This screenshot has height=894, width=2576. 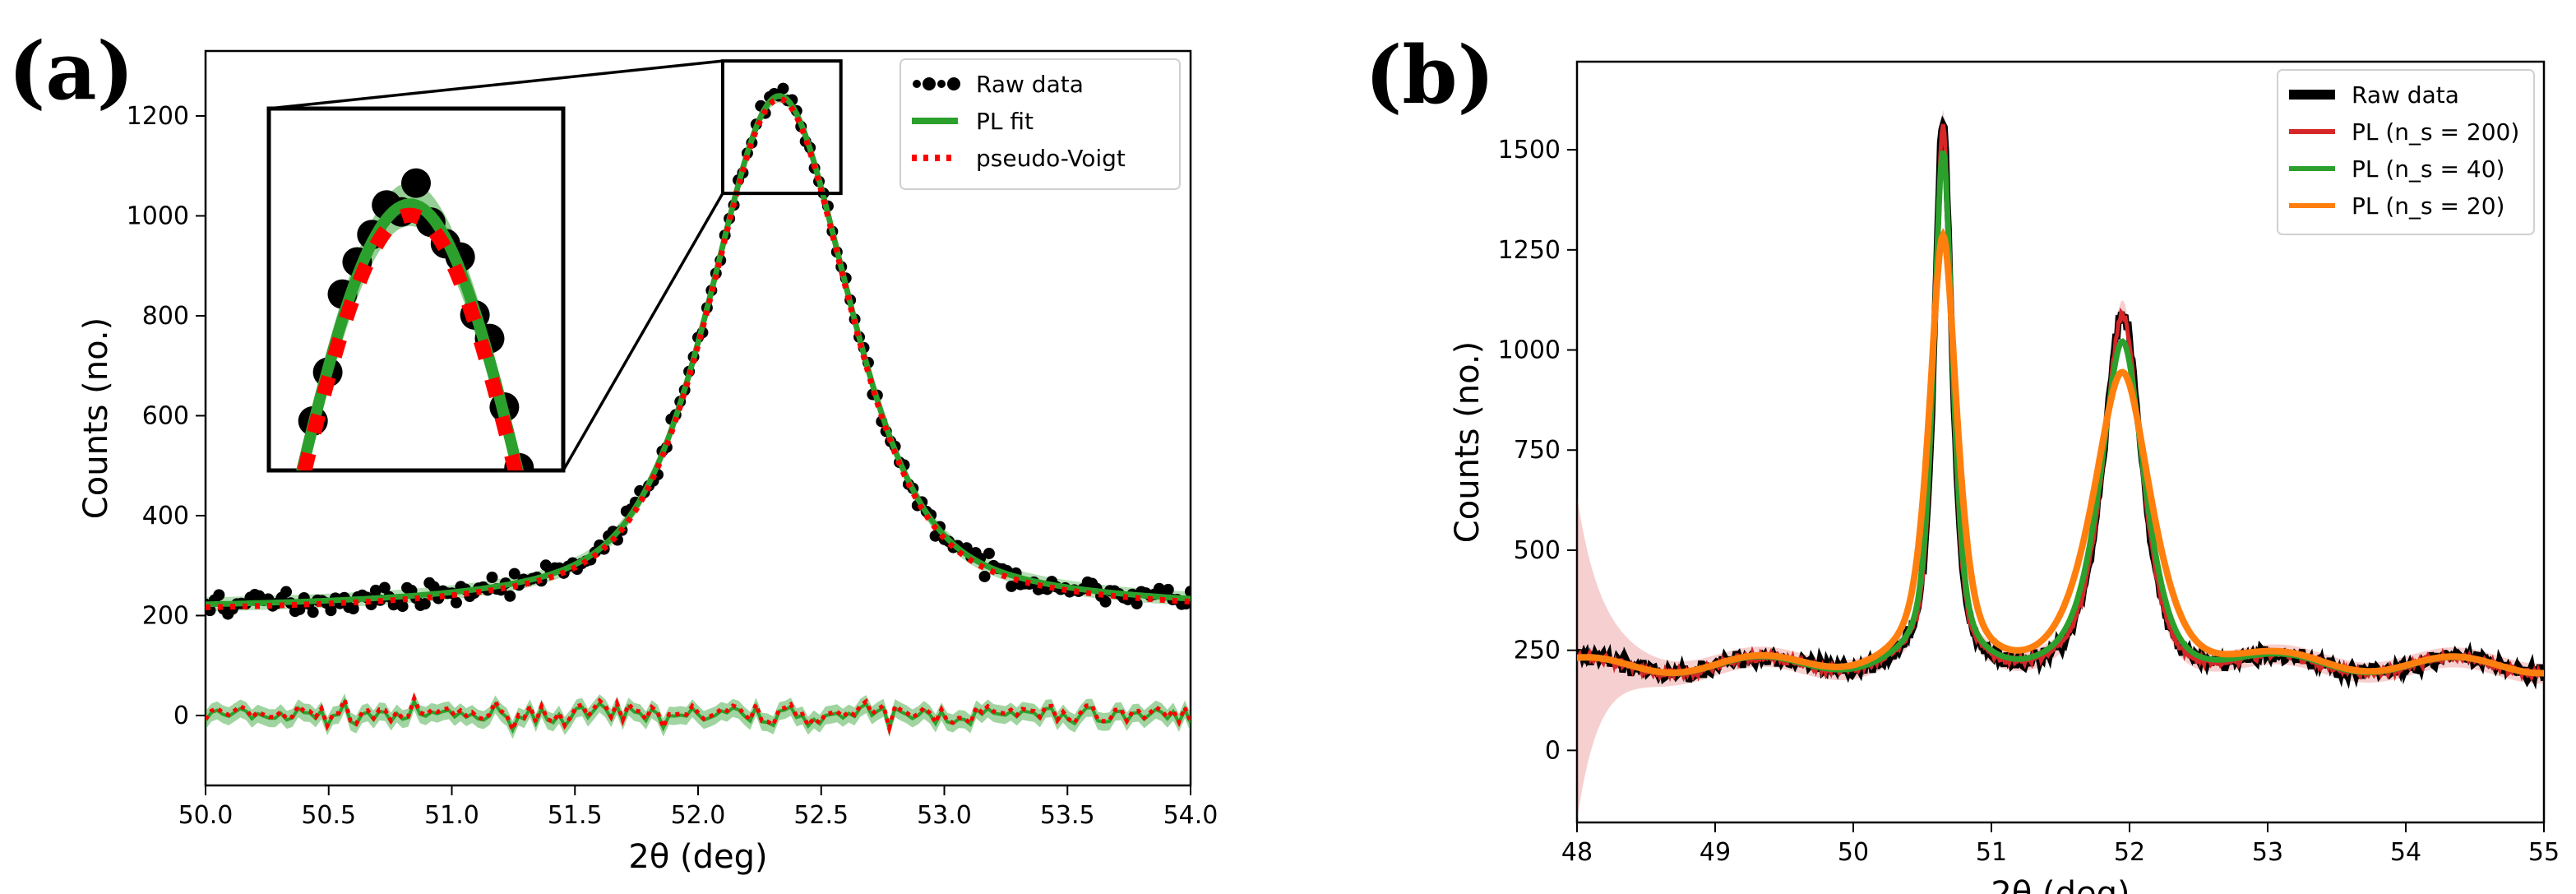 What do you see at coordinates (2267, 852) in the screenshot?
I see `x-tick-label: 53` at bounding box center [2267, 852].